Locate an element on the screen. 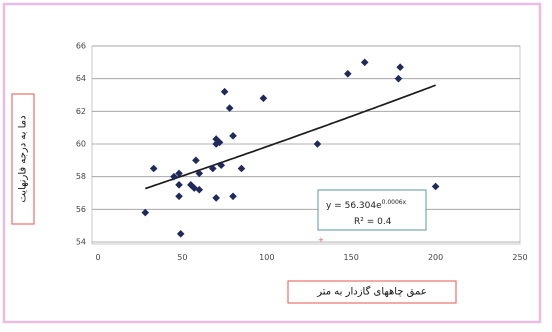 The width and height of the screenshot is (552, 332). x-tick-label-50: 50 is located at coordinates (182, 257).